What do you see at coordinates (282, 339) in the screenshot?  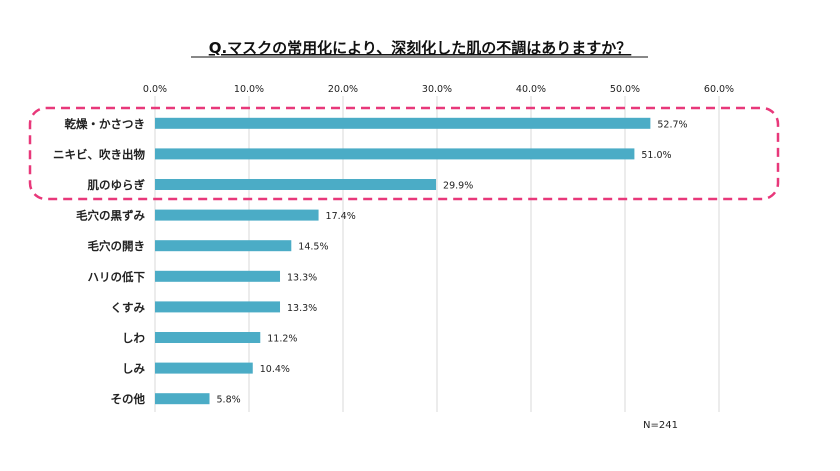 I see `value-label: 11.2%` at bounding box center [282, 339].